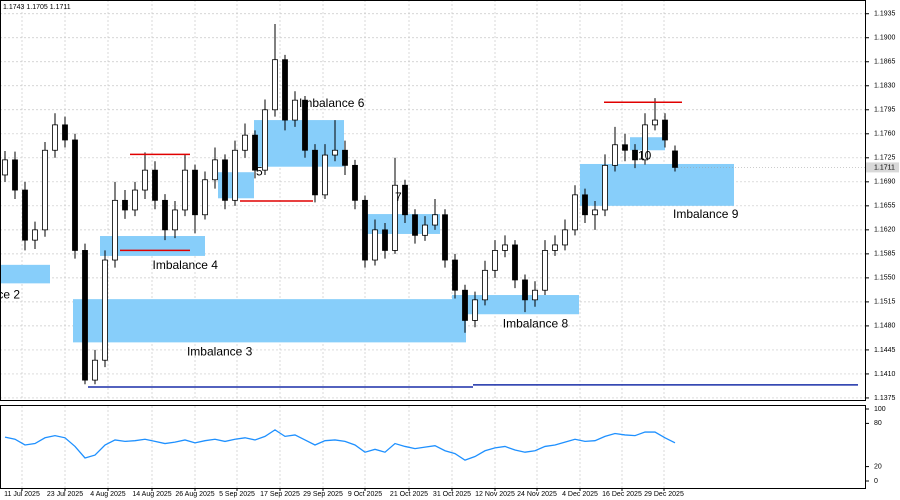 The height and width of the screenshot is (500, 900). Describe the element at coordinates (280, 494) in the screenshot. I see `x-tick-label: 17 Sep 2025` at that location.